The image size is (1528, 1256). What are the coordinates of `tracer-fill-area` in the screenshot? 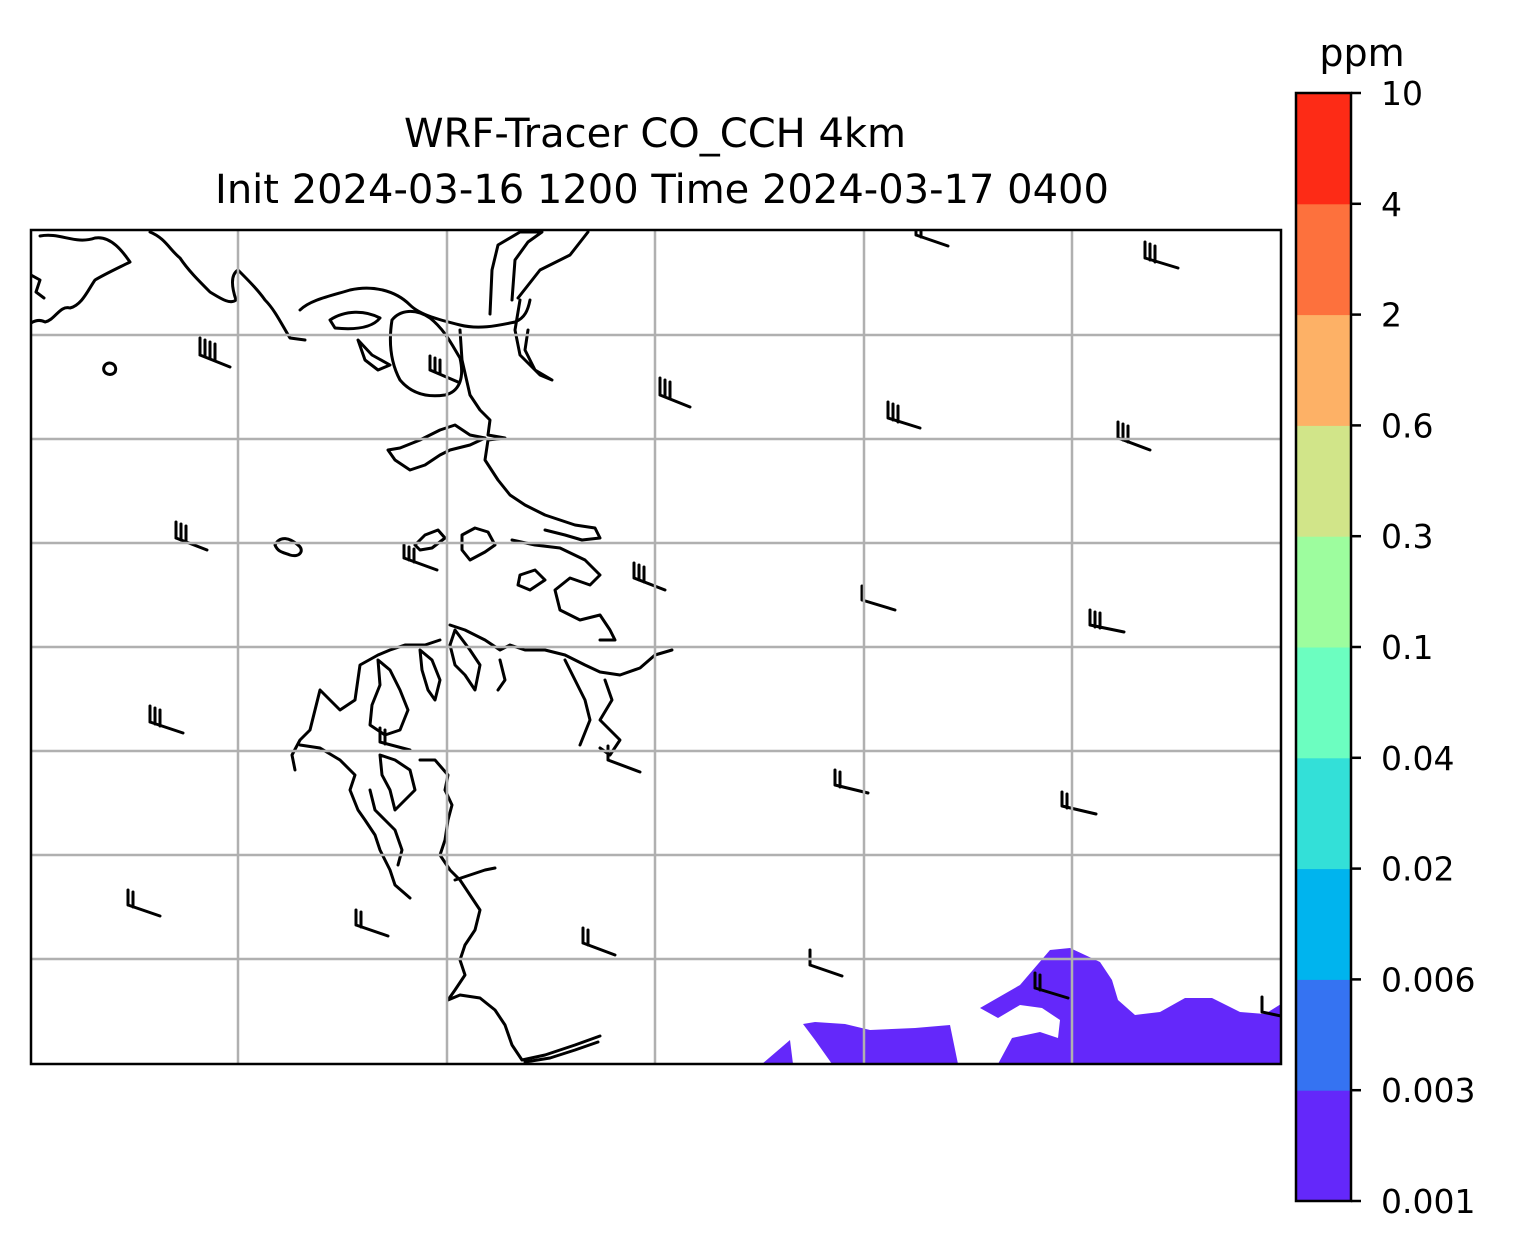 It's located at (1021, 1006).